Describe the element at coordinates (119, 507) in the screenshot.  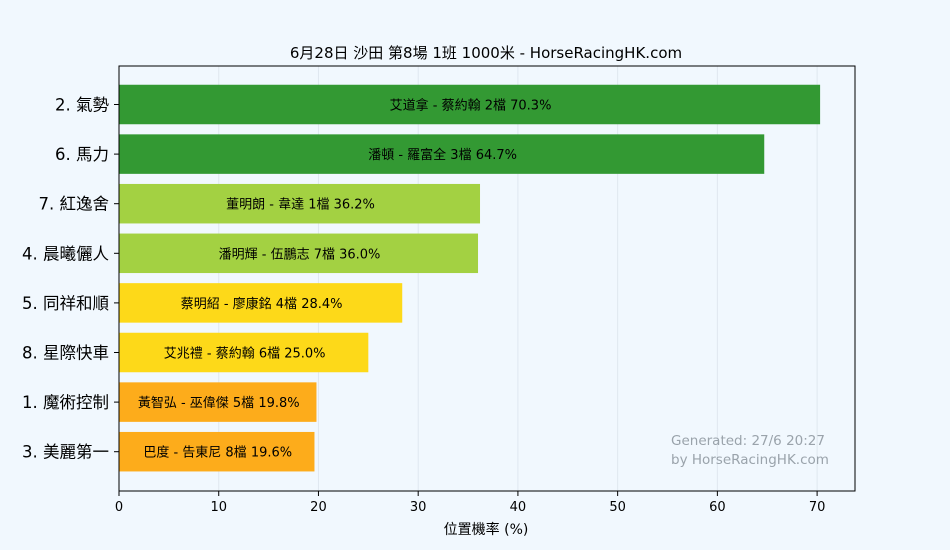
I see `x-tick-label: 0` at that location.